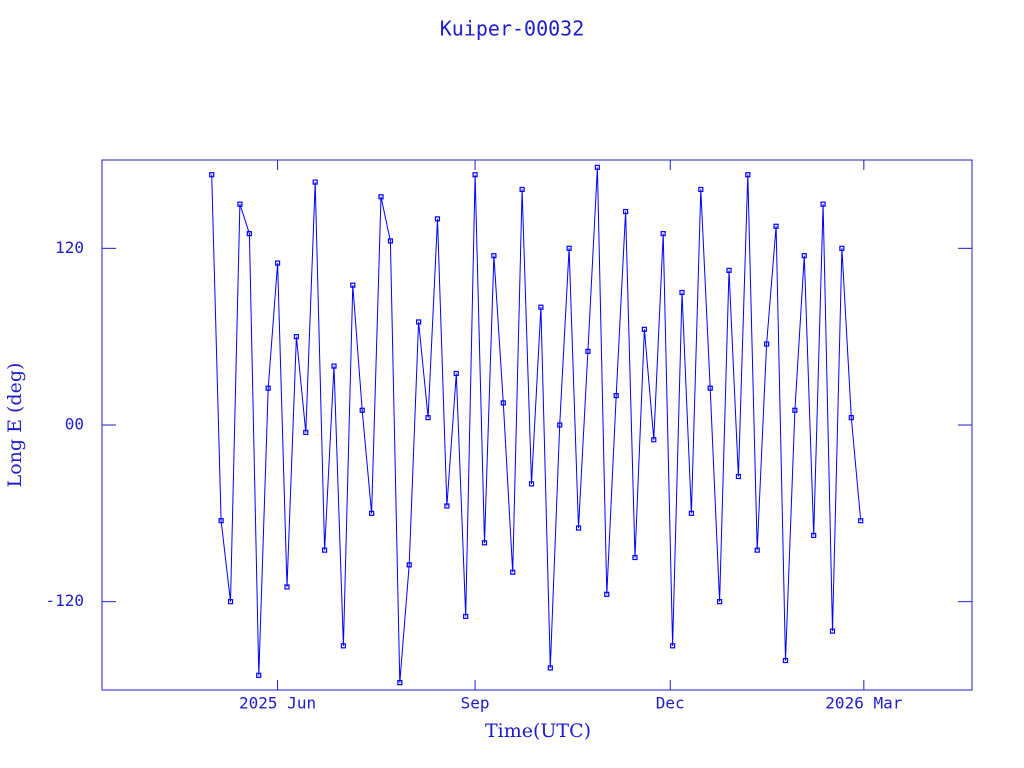  I want to click on x-tick-label: 2025 Jun, so click(277, 703).